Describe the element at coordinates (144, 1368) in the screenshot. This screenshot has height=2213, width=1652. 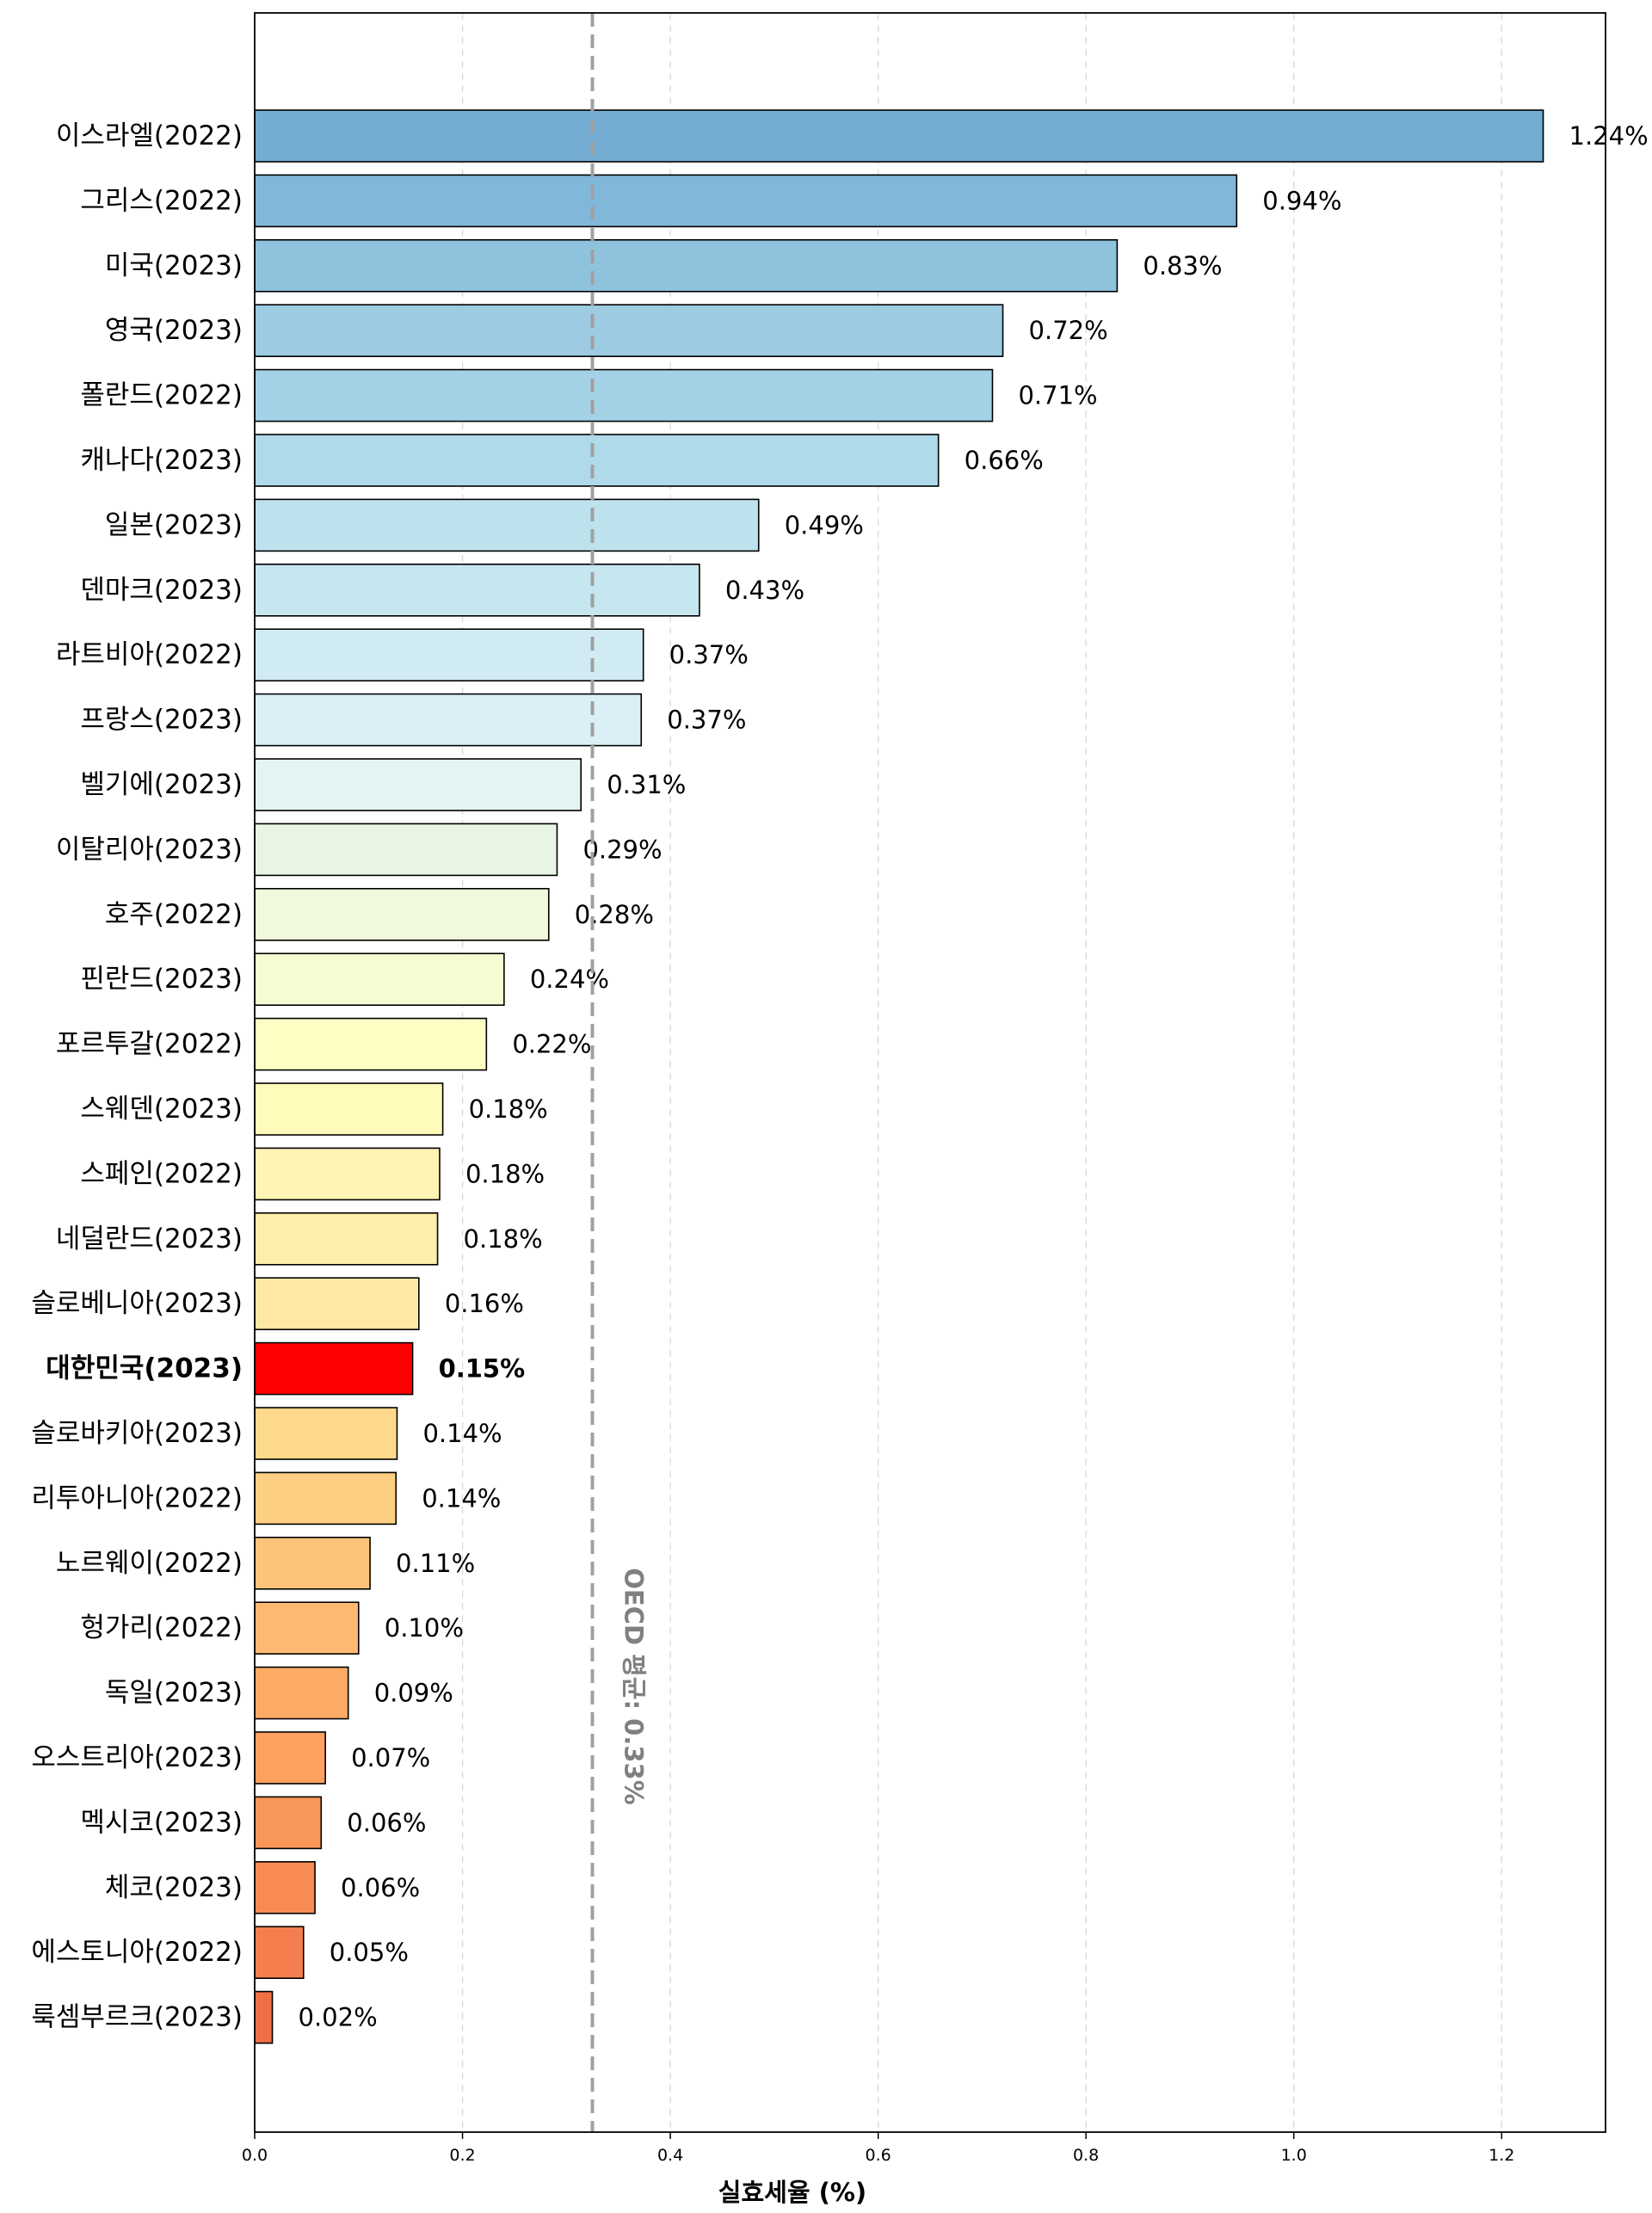
I see `category-label: 대한민국(2023)` at that location.